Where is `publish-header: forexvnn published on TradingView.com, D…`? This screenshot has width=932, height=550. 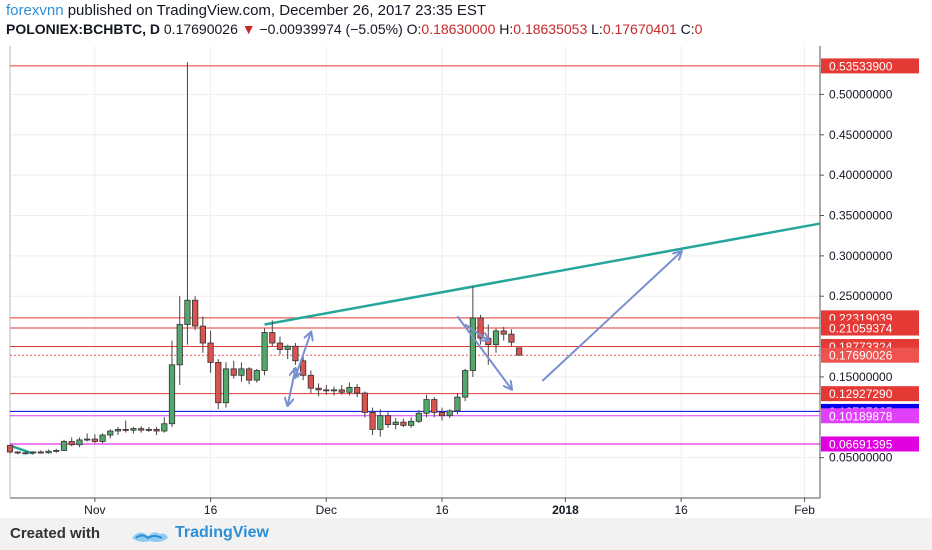 publish-header: forexvnn published on TradingView.com, D… is located at coordinates (246, 10).